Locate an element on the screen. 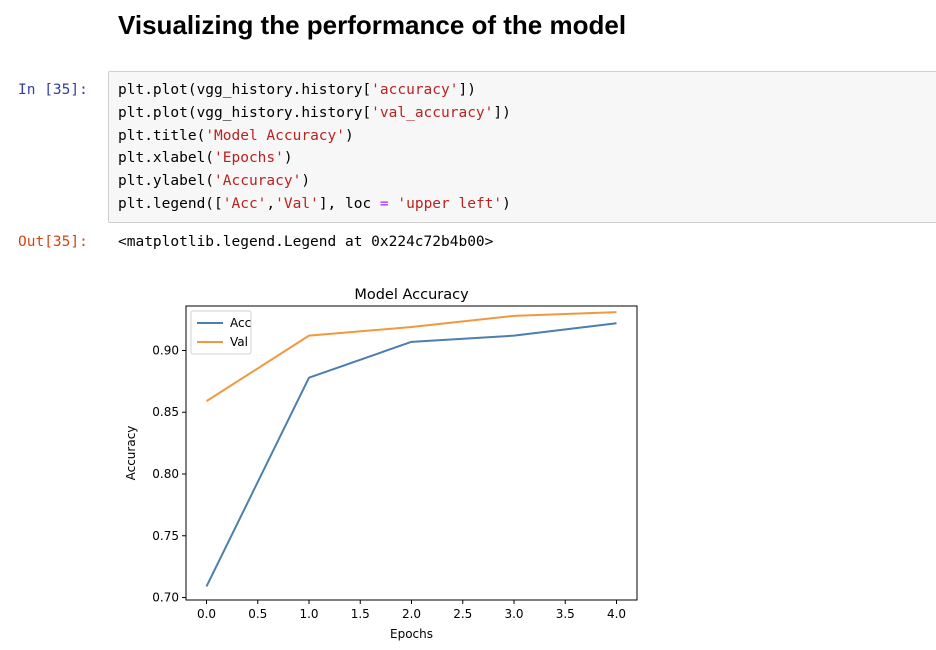 This screenshot has width=936, height=650. x-tick-label: 4.0 is located at coordinates (616, 614).